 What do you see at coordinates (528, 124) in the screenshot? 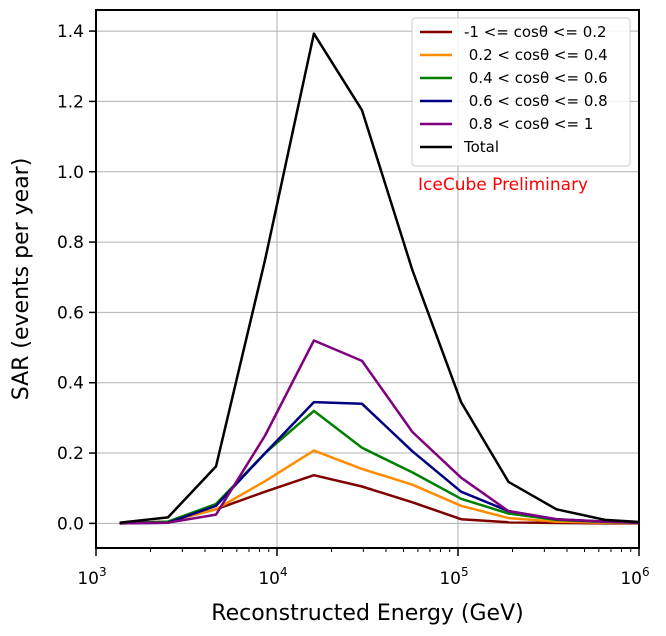
I see `legend-entry: 0.8 < cosθ <= 1` at bounding box center [528, 124].